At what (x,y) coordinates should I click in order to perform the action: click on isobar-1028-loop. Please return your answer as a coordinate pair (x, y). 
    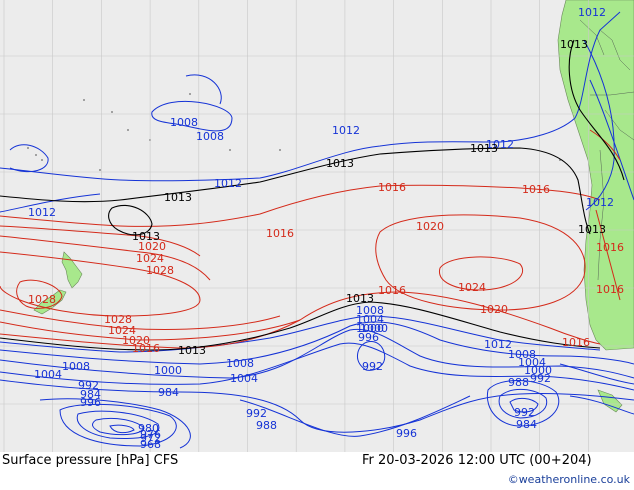
    Looking at the image, I should click on (39, 294).